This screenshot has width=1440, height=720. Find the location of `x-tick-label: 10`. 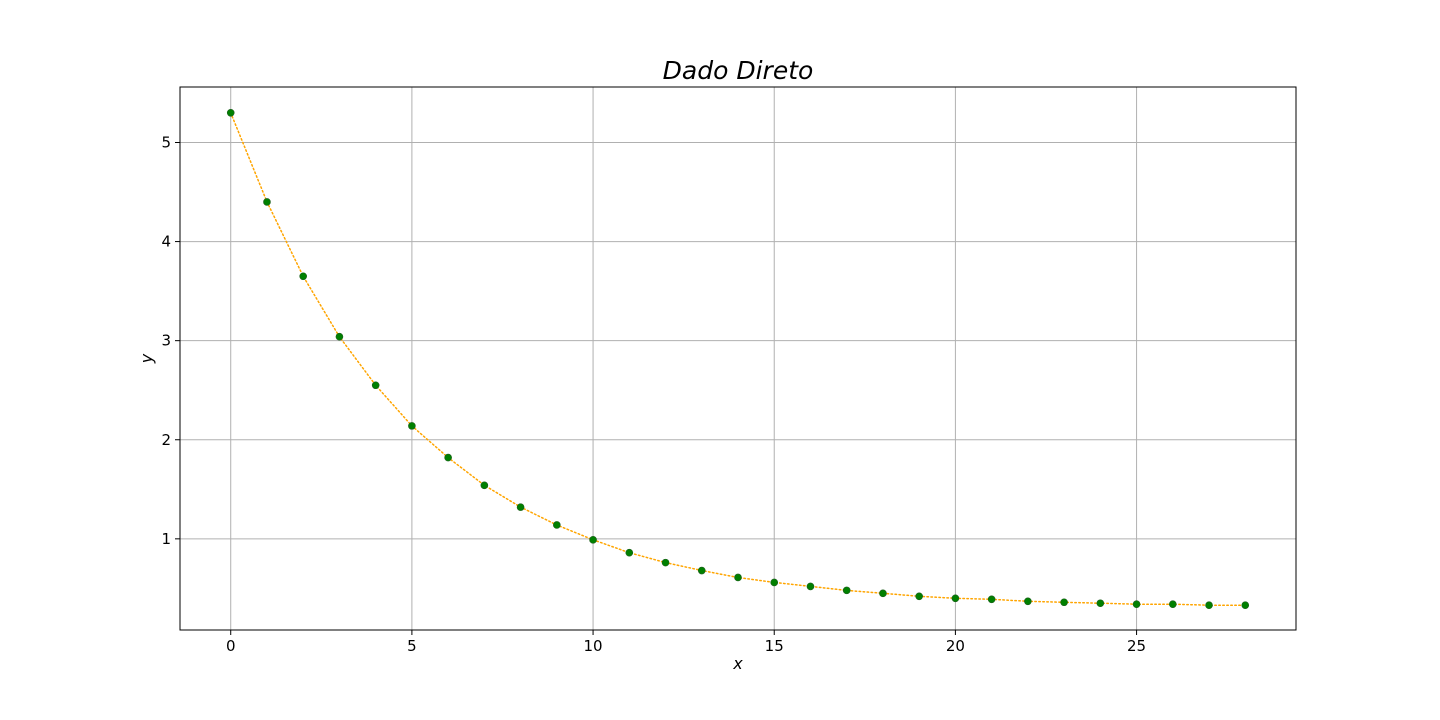

x-tick-label: 10 is located at coordinates (593, 646).